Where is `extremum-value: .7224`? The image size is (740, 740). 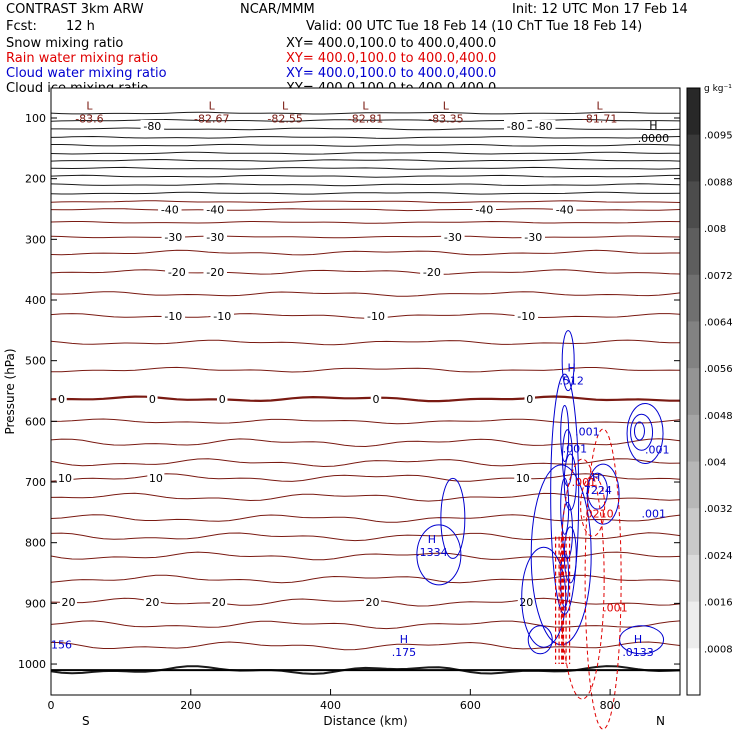 extremum-value: .7224 is located at coordinates (596, 490).